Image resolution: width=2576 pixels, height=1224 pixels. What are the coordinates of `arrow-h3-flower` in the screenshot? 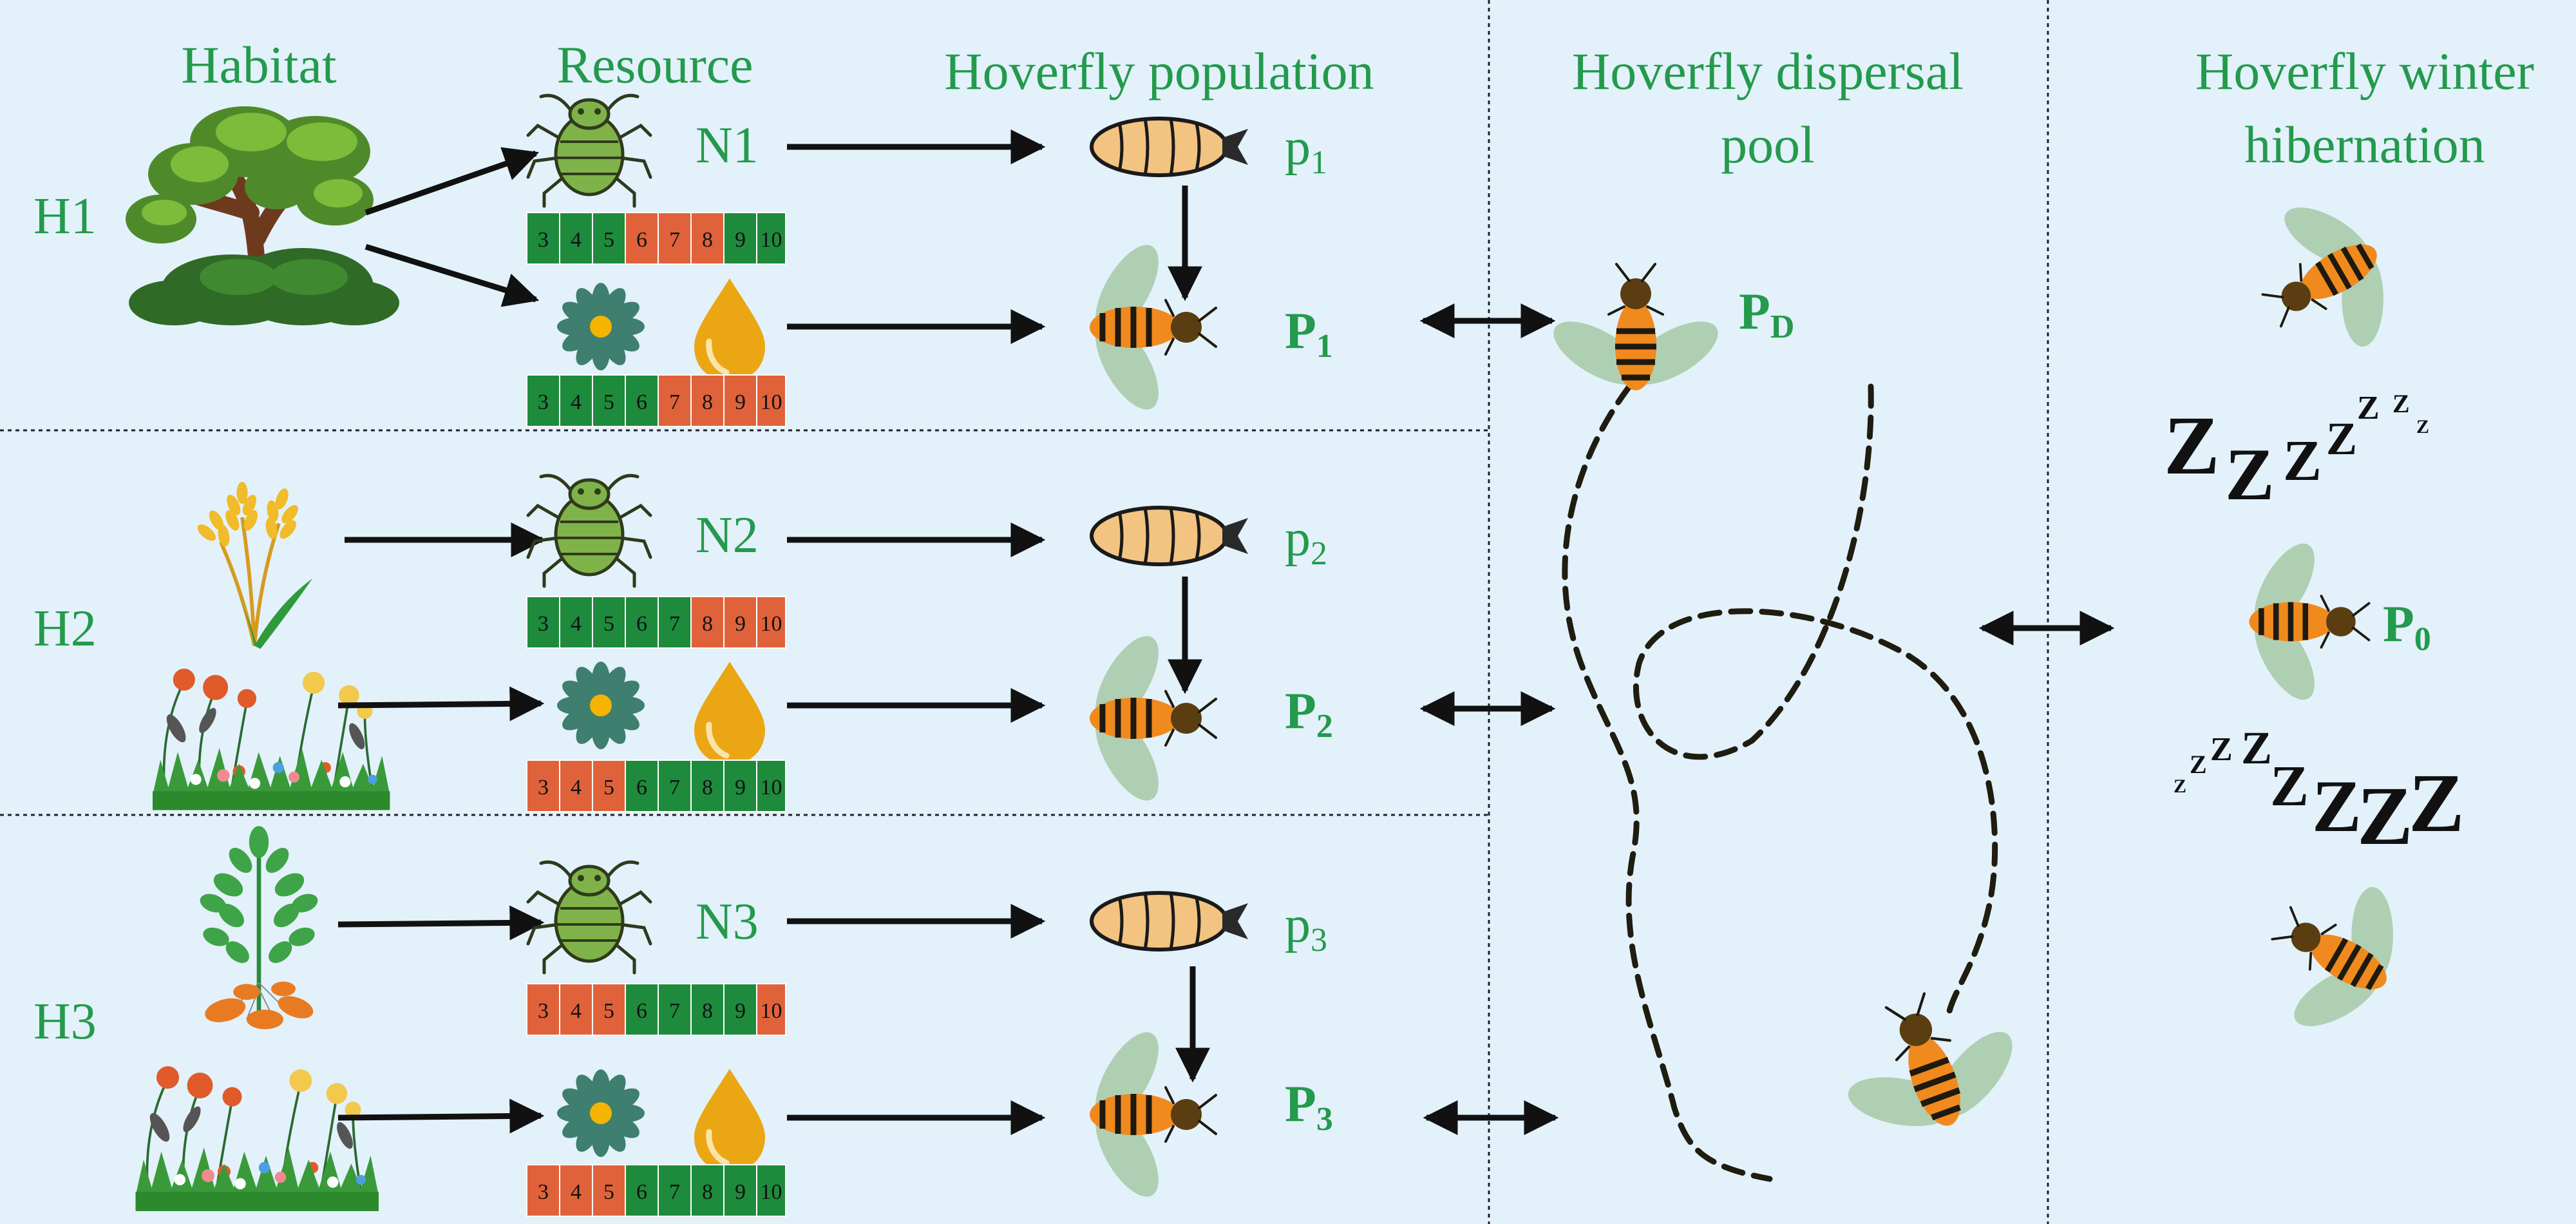 It's located at (441, 1116).